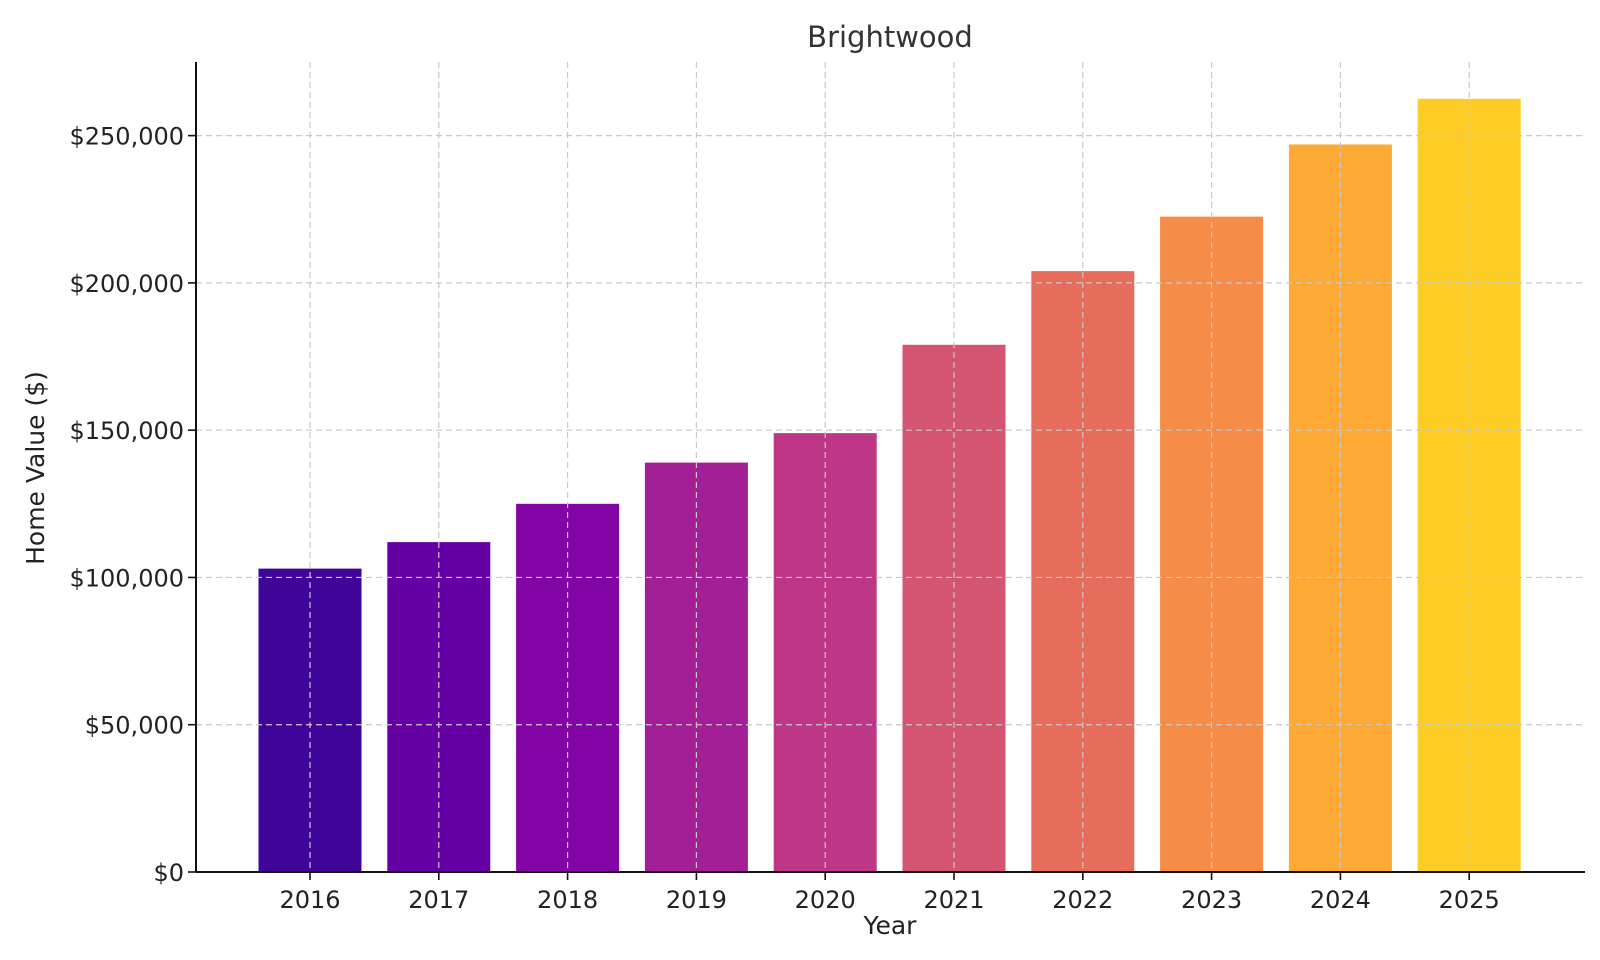 Image resolution: width=1600 pixels, height=960 pixels. What do you see at coordinates (890, 37) in the screenshot?
I see `chart-title: Brightwood` at bounding box center [890, 37].